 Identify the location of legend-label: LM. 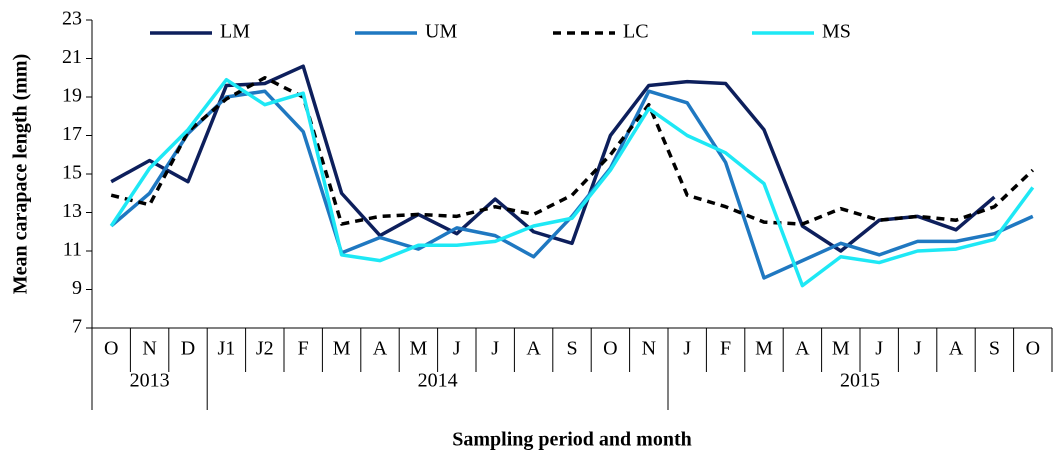
(235, 32).